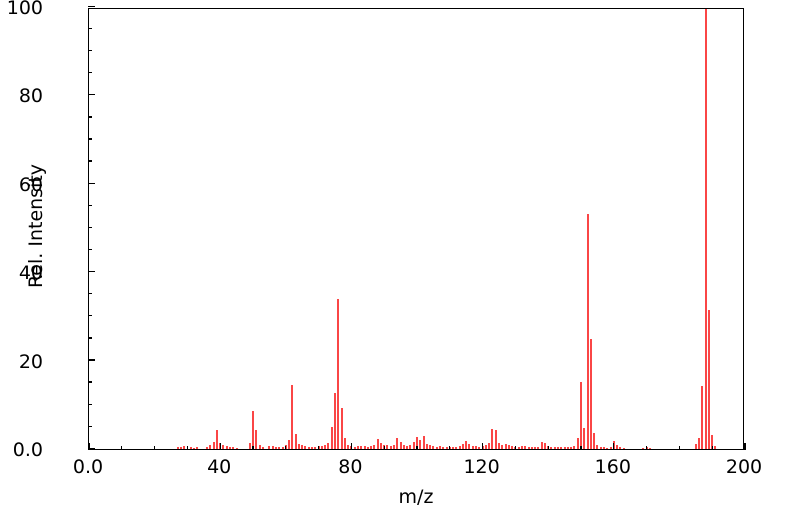  What do you see at coordinates (481, 467) in the screenshot?
I see `x-axis-tick-label: 120` at bounding box center [481, 467].